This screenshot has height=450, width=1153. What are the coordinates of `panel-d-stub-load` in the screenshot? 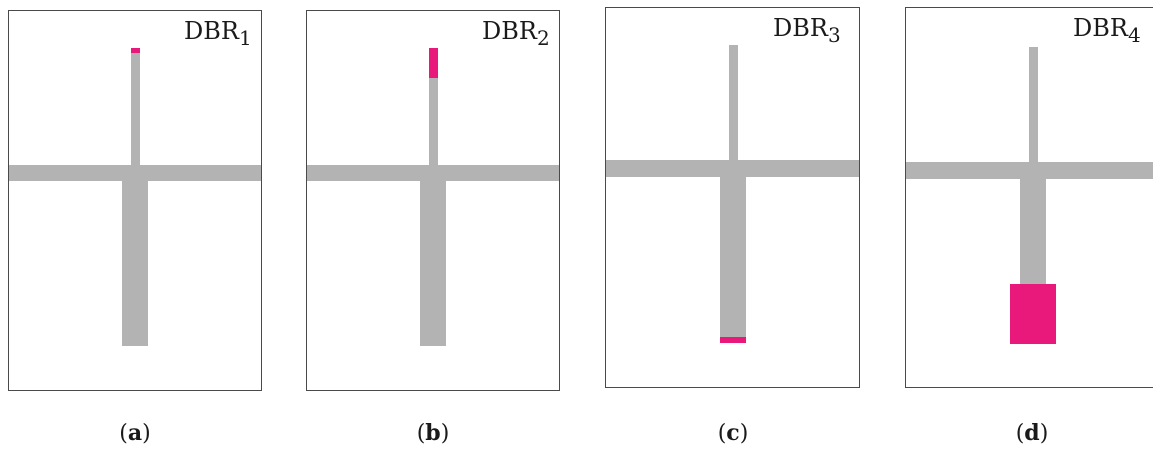 It's located at (1033, 314).